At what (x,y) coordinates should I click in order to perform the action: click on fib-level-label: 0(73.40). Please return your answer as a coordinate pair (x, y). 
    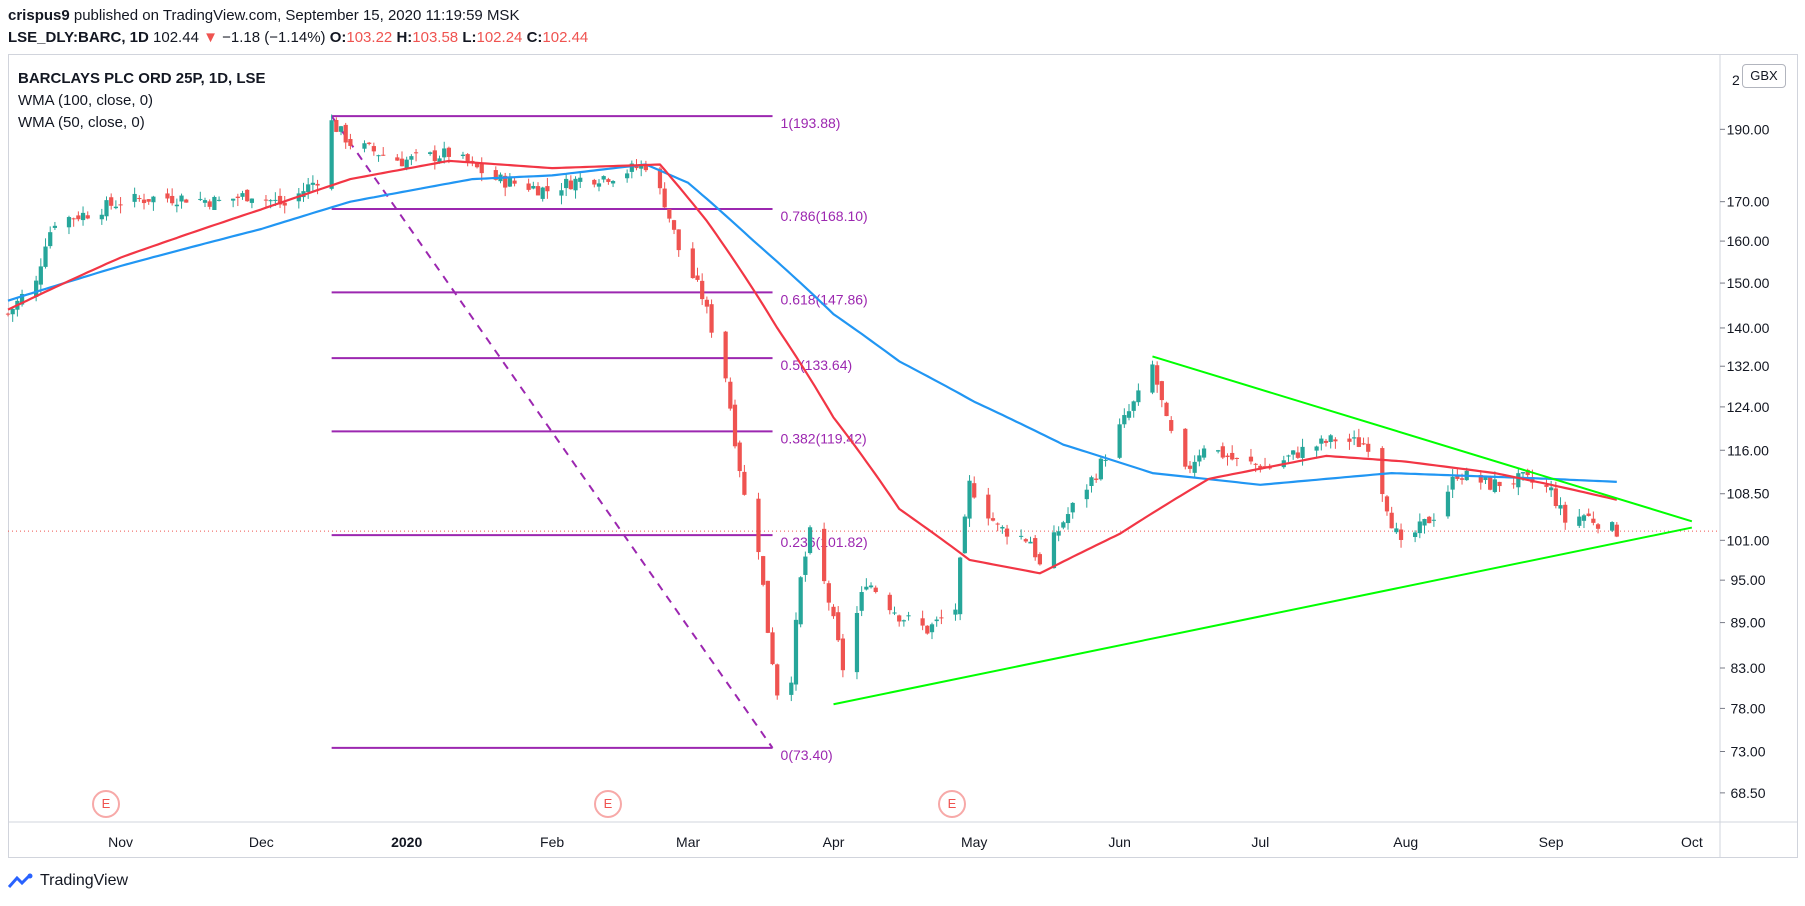
    Looking at the image, I should click on (807, 755).